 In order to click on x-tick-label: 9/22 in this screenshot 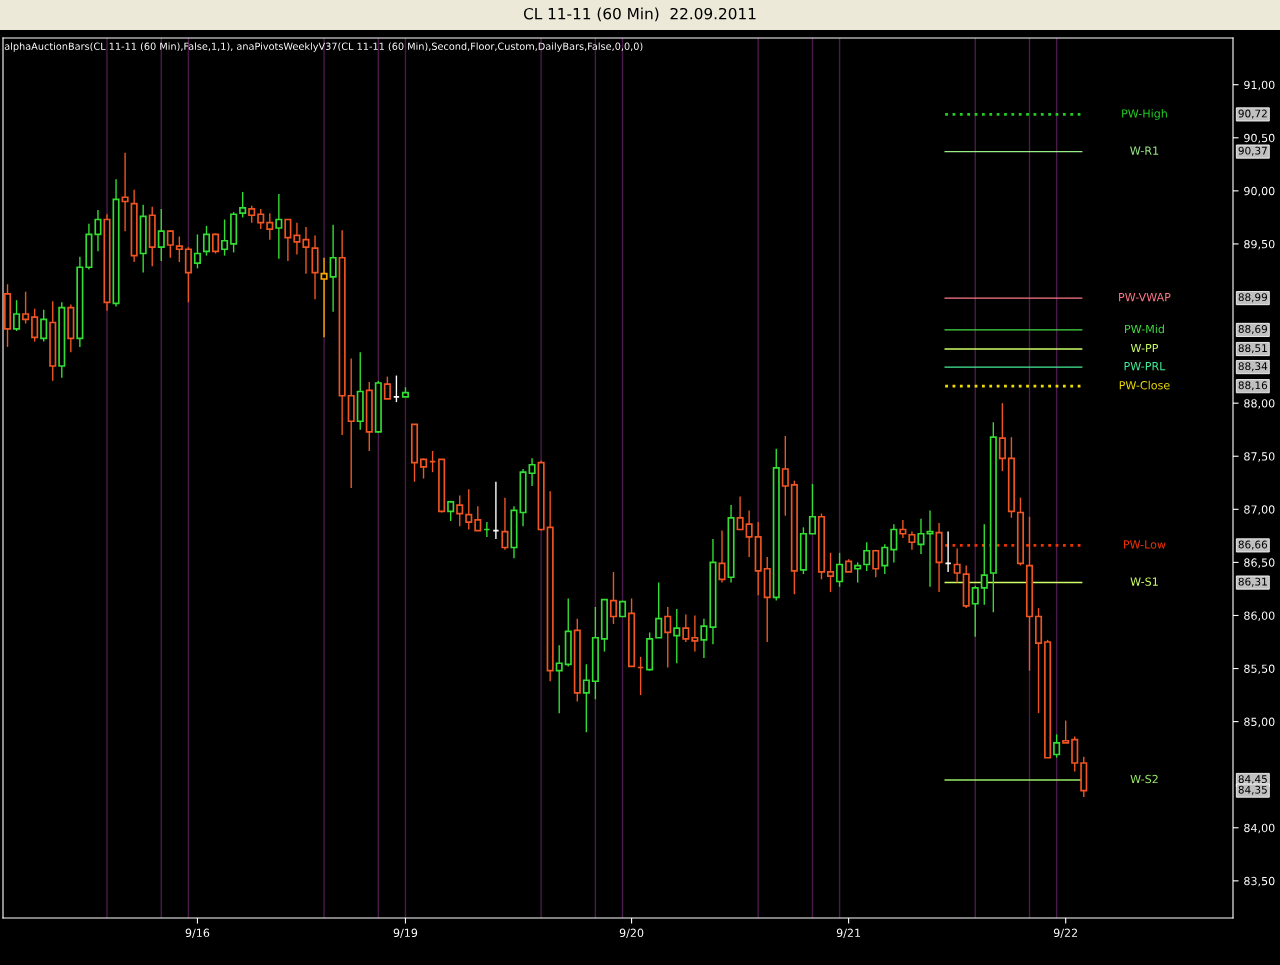, I will do `click(1065, 933)`.